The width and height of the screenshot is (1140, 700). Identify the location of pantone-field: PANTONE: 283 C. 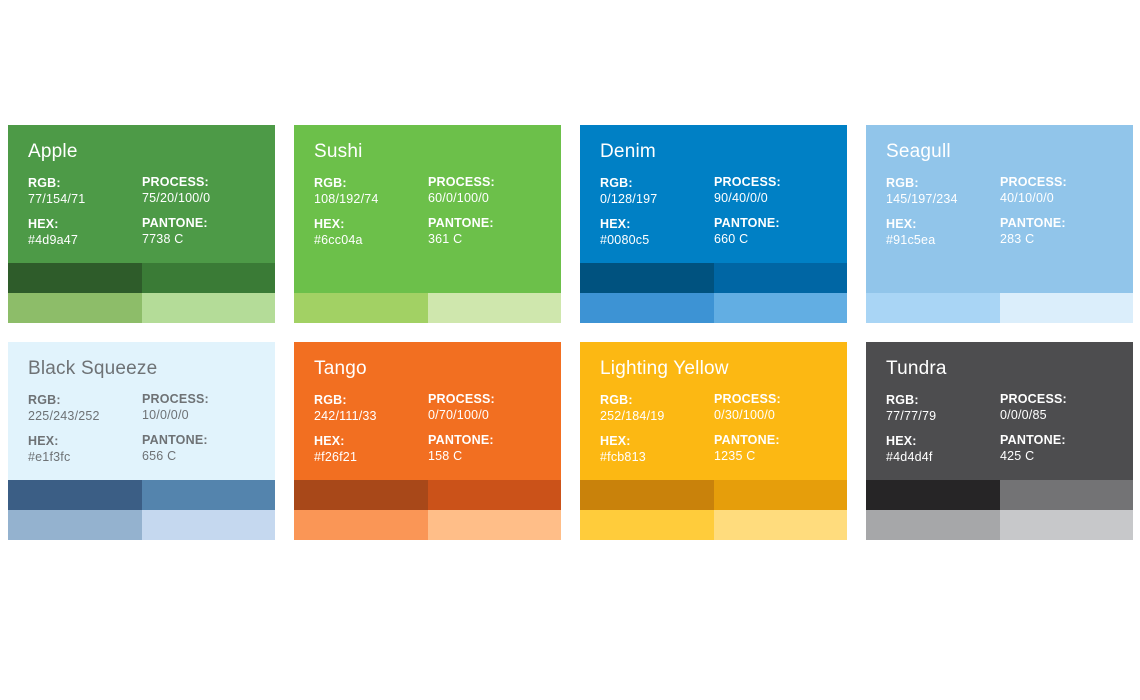
(1033, 231).